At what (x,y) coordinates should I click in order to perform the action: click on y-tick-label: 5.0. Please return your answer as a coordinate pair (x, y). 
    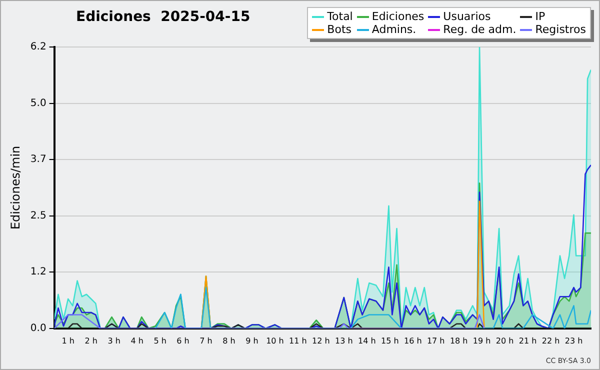
    Looking at the image, I should click on (38, 103).